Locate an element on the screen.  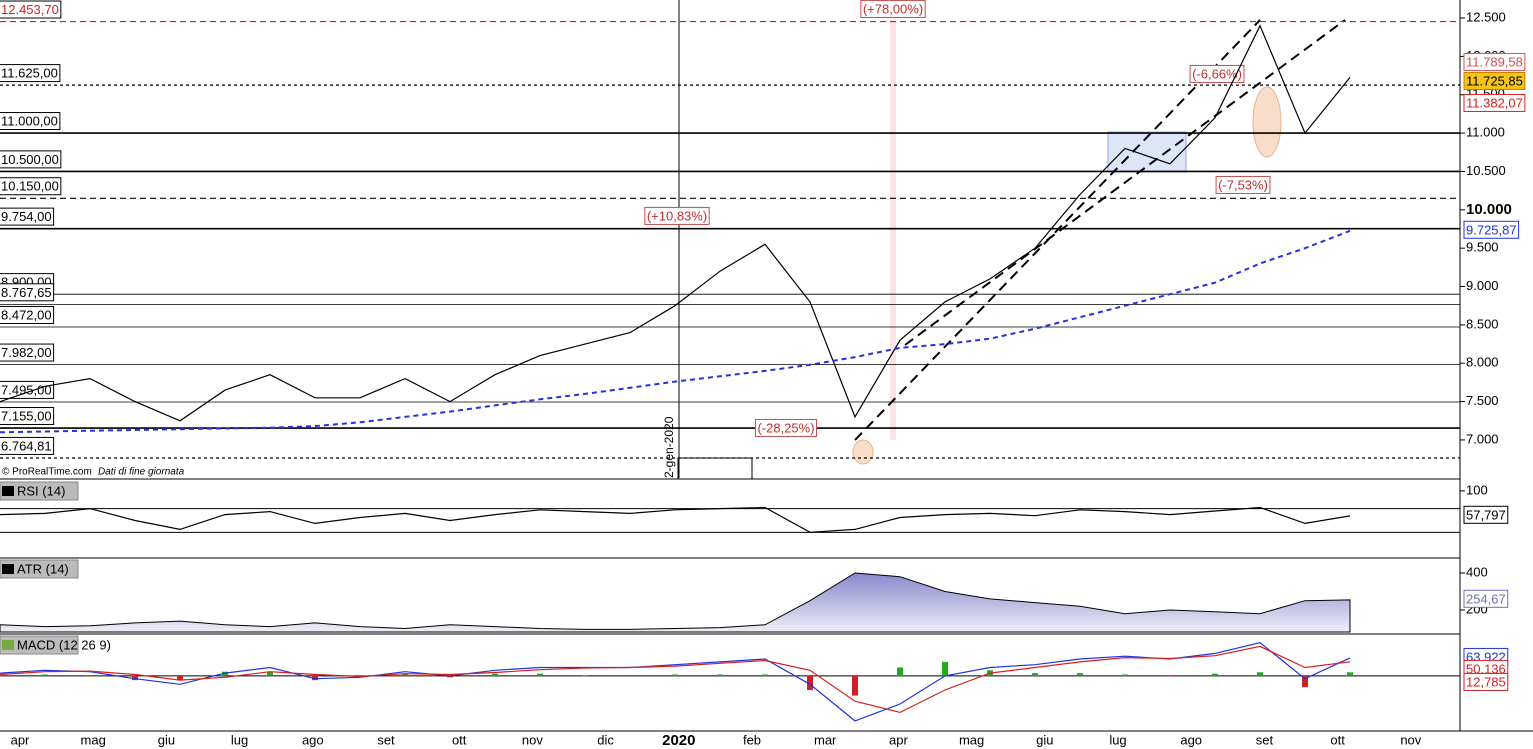
level-label: 10.150,00 is located at coordinates (30, 186).